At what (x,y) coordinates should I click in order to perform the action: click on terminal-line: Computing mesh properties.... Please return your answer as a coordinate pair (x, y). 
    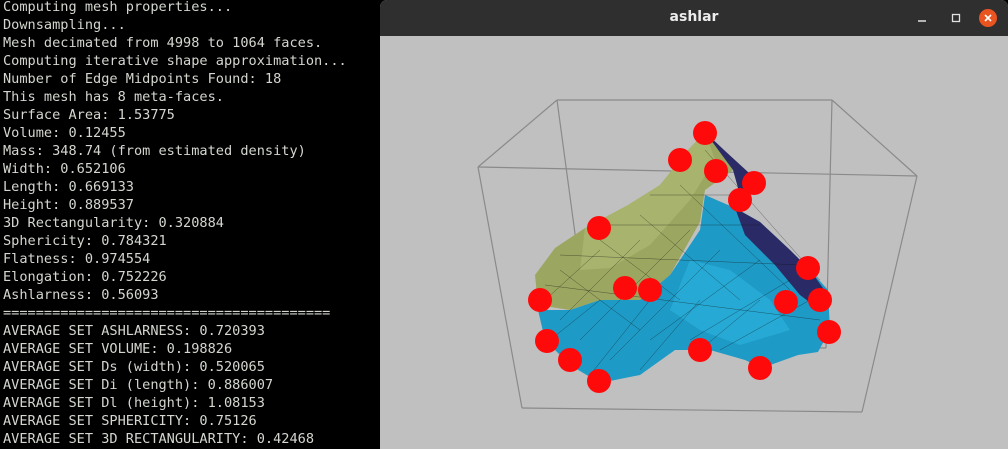
    Looking at the image, I should click on (118, 7).